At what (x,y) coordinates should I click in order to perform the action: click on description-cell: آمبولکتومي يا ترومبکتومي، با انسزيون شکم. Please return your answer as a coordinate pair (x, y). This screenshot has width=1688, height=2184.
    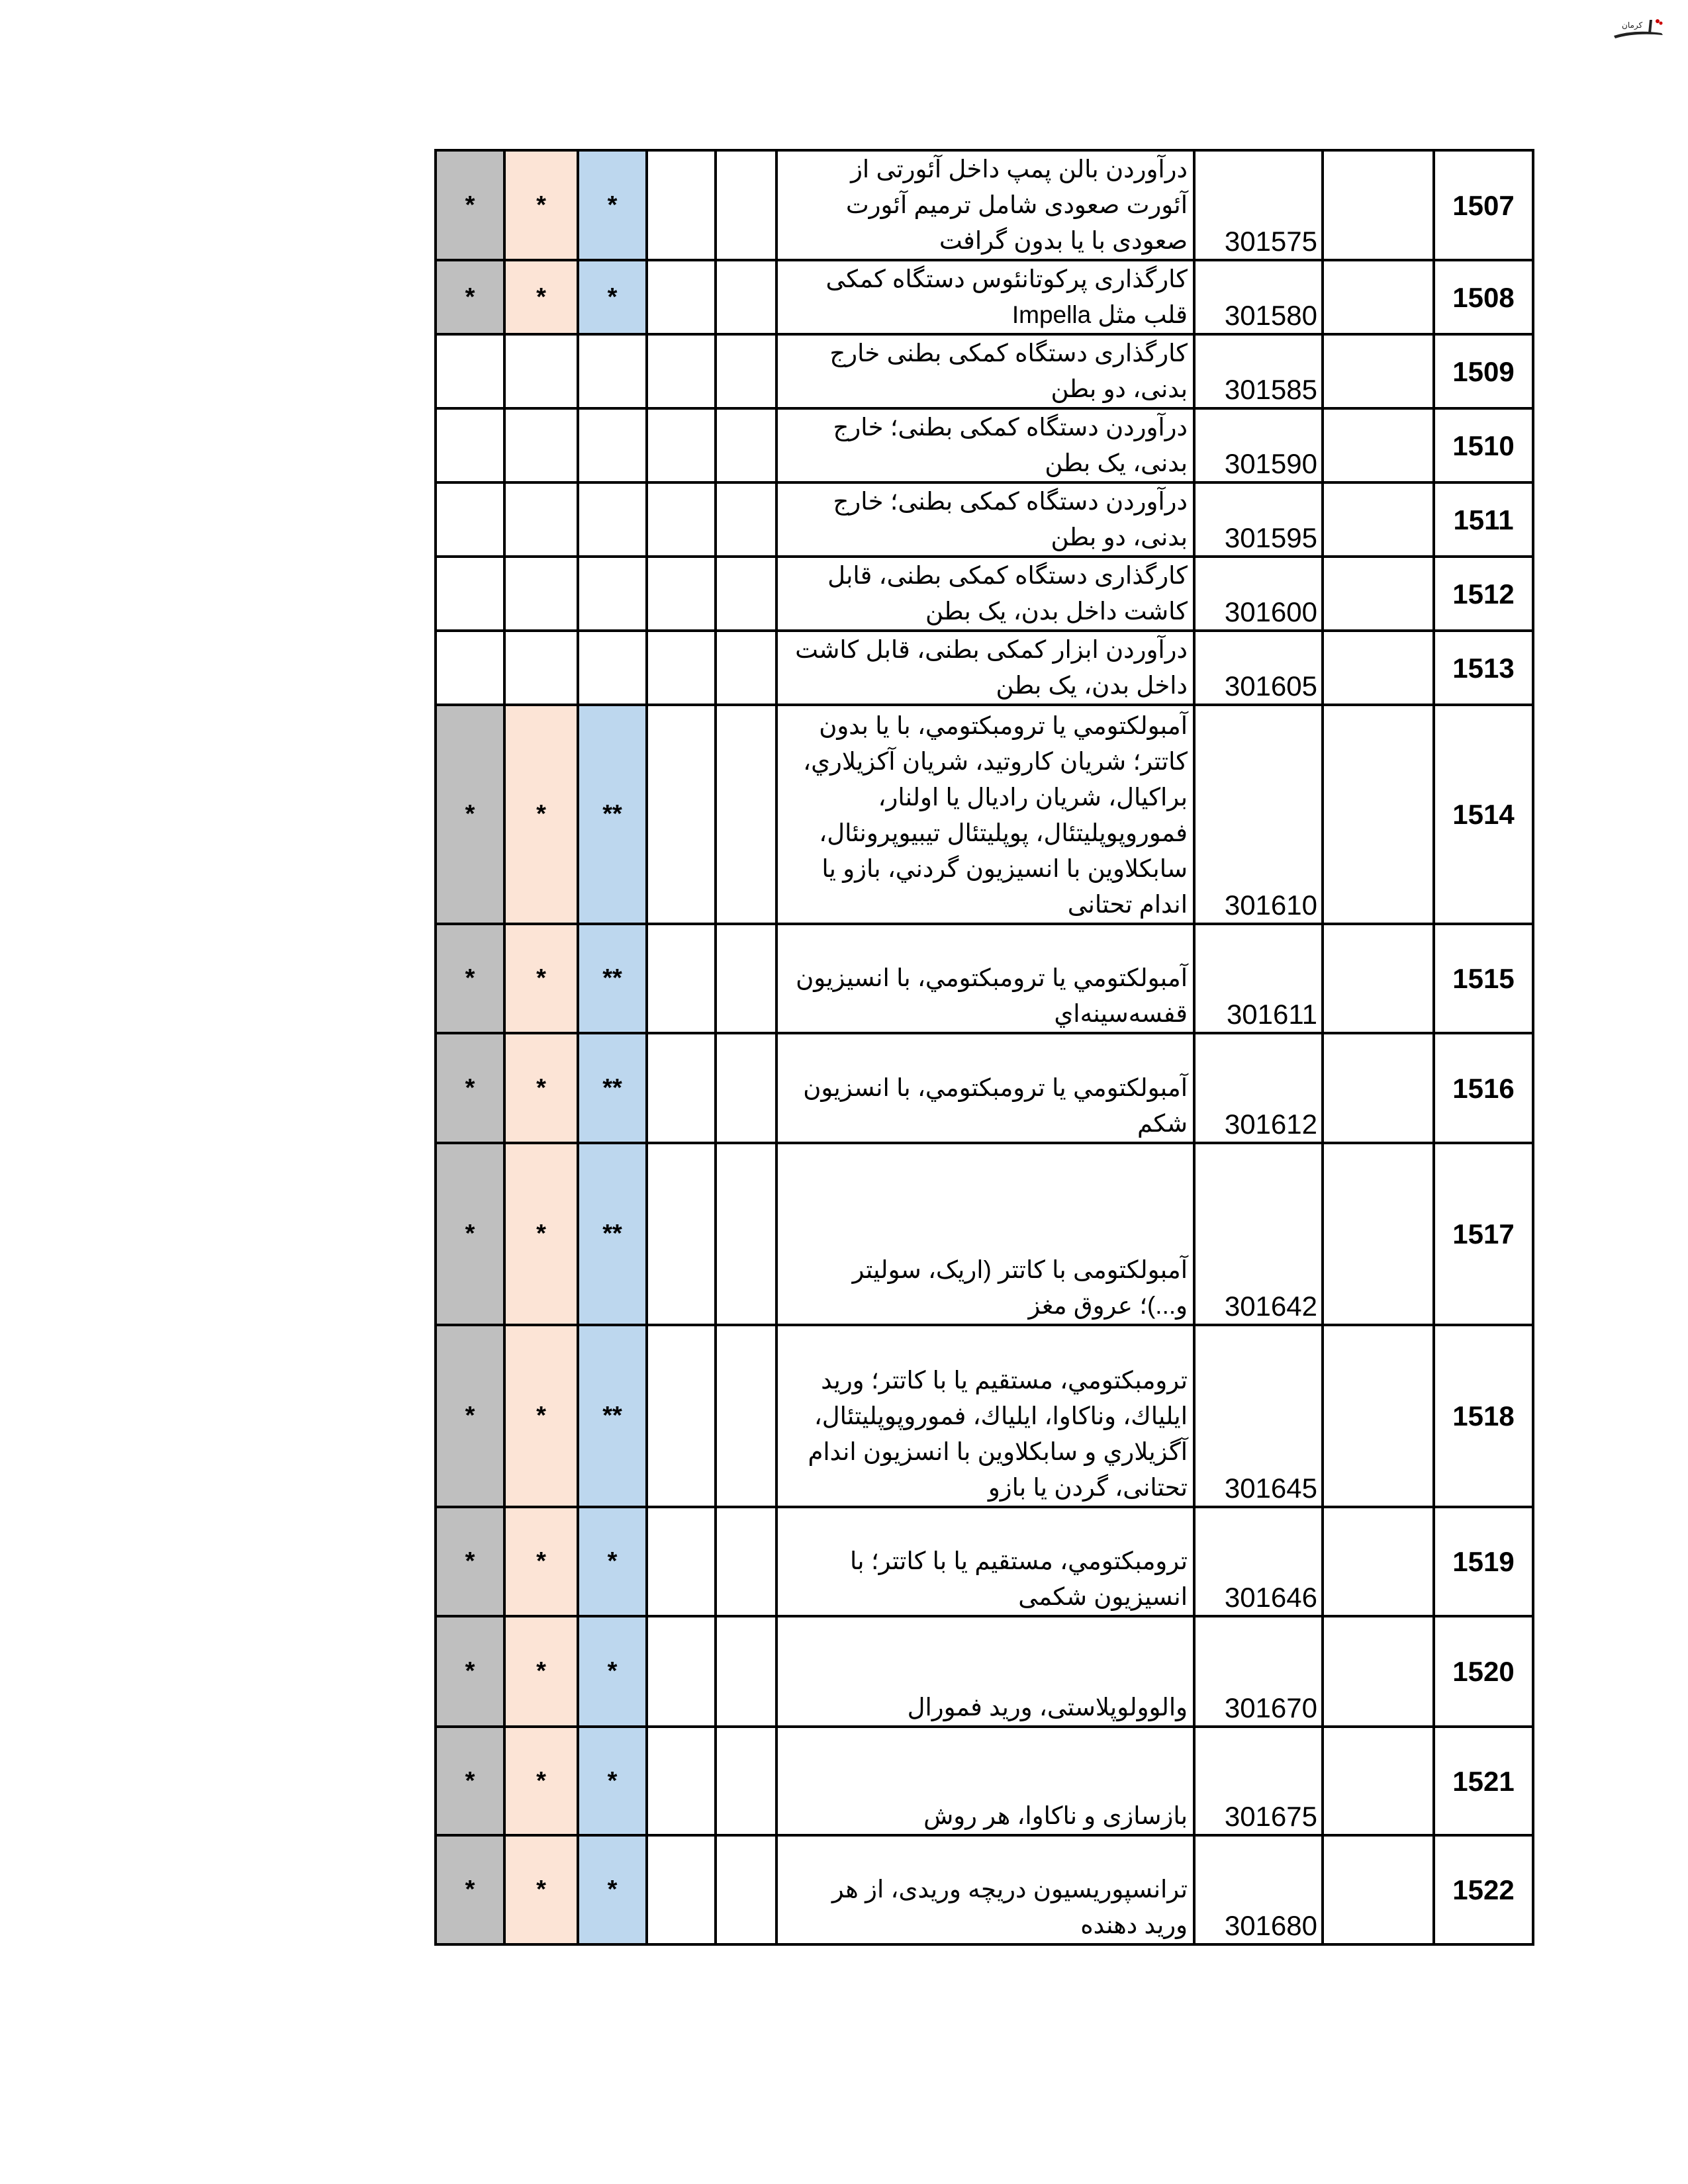
    Looking at the image, I should click on (985, 1088).